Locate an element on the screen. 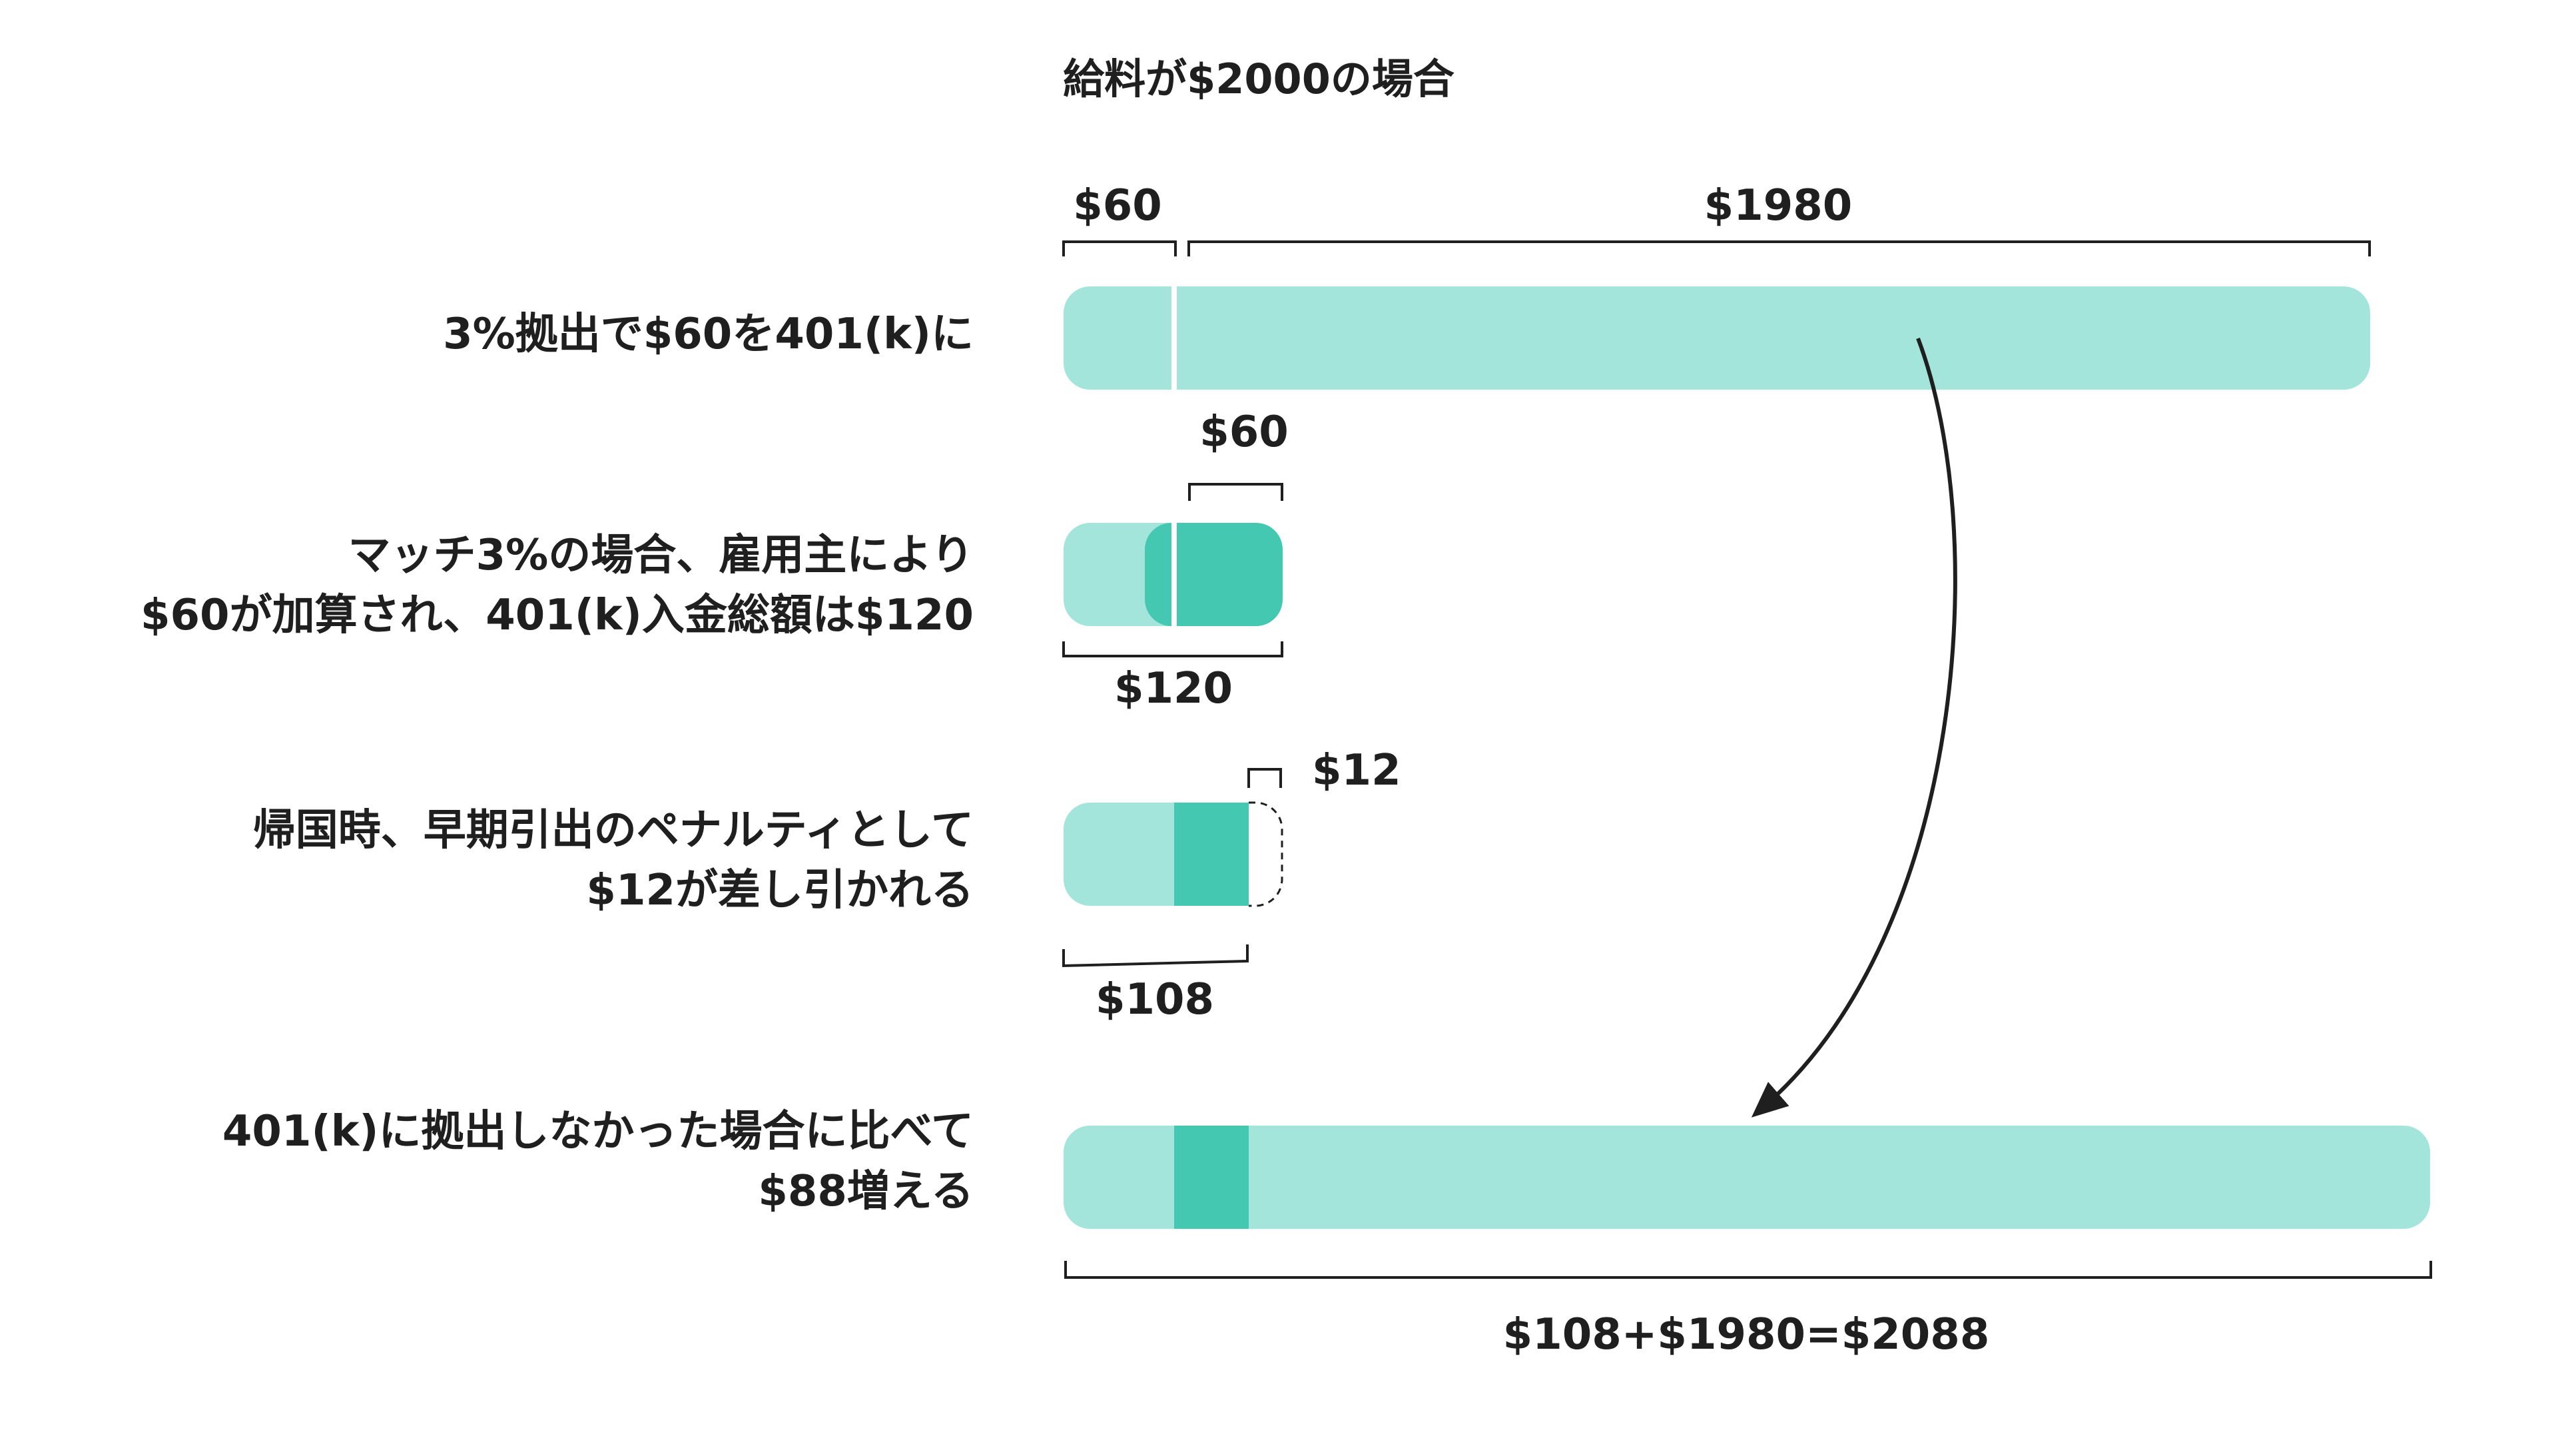  row-3-remaining-bracket is located at coordinates (1155, 956).